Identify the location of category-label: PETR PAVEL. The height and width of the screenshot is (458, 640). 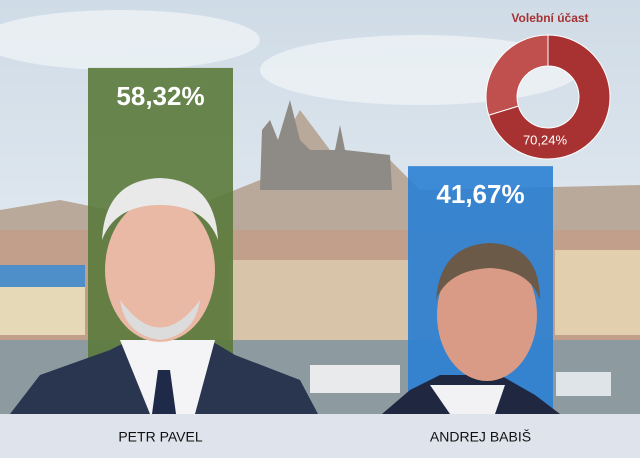
(160, 437).